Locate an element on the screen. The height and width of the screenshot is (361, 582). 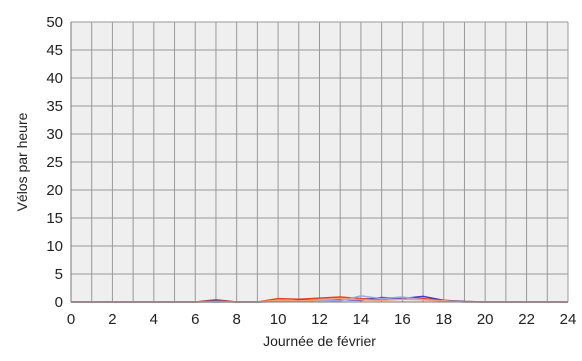
x-tick-label: 10 is located at coordinates (278, 319).